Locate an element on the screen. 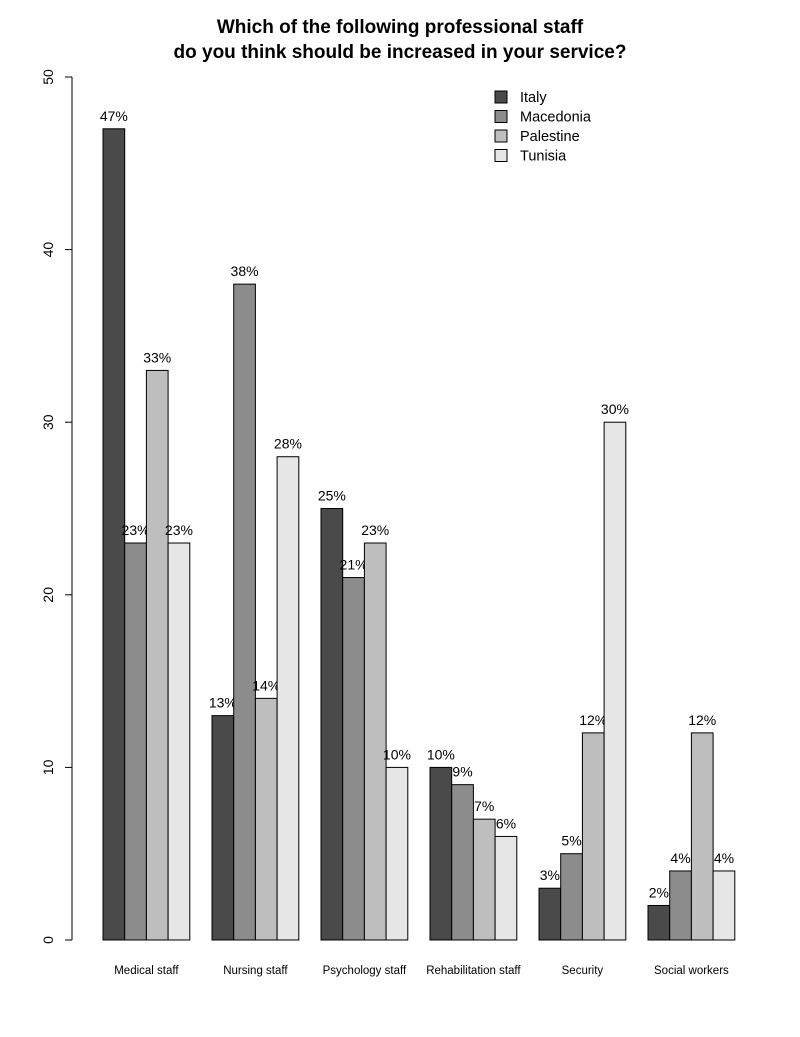 The width and height of the screenshot is (800, 1037). data-label: 2% is located at coordinates (659, 892).